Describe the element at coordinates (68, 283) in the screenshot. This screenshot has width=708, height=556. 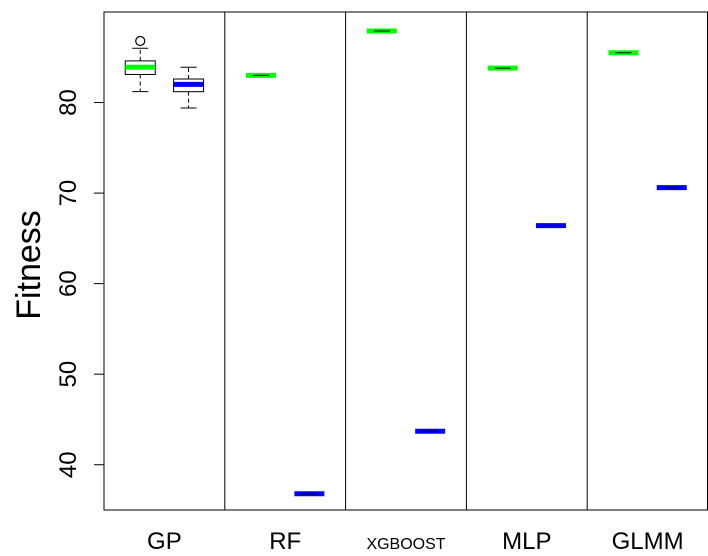
I see `y-tick-label: 60` at that location.